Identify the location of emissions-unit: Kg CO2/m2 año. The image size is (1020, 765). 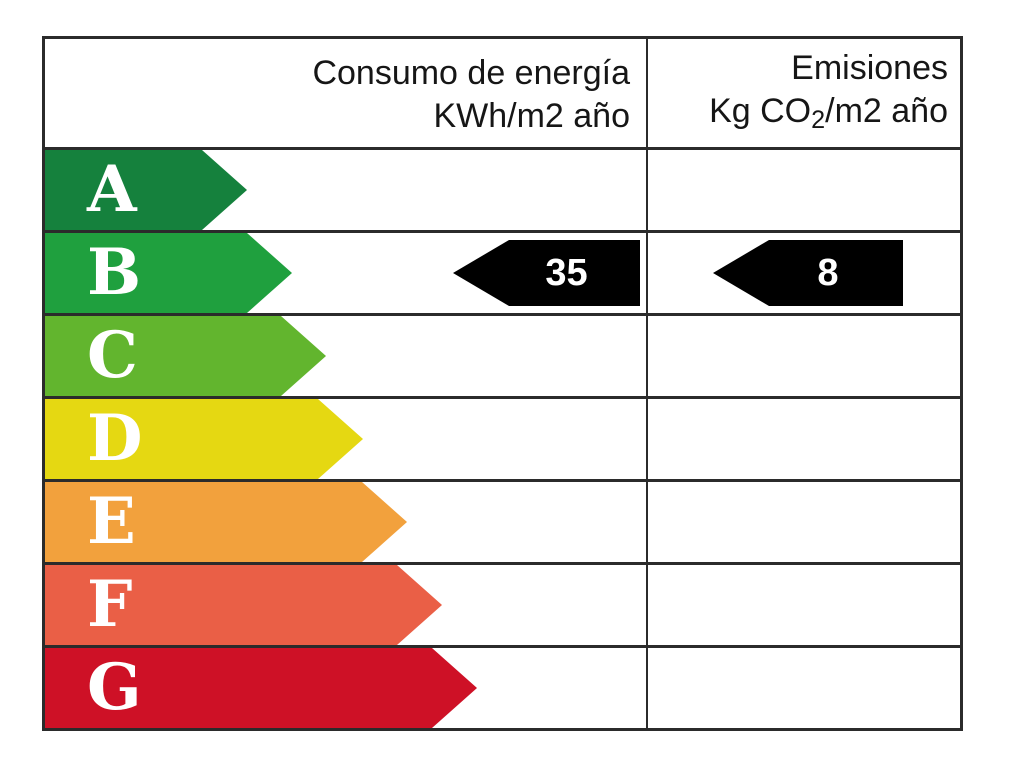
(828, 116).